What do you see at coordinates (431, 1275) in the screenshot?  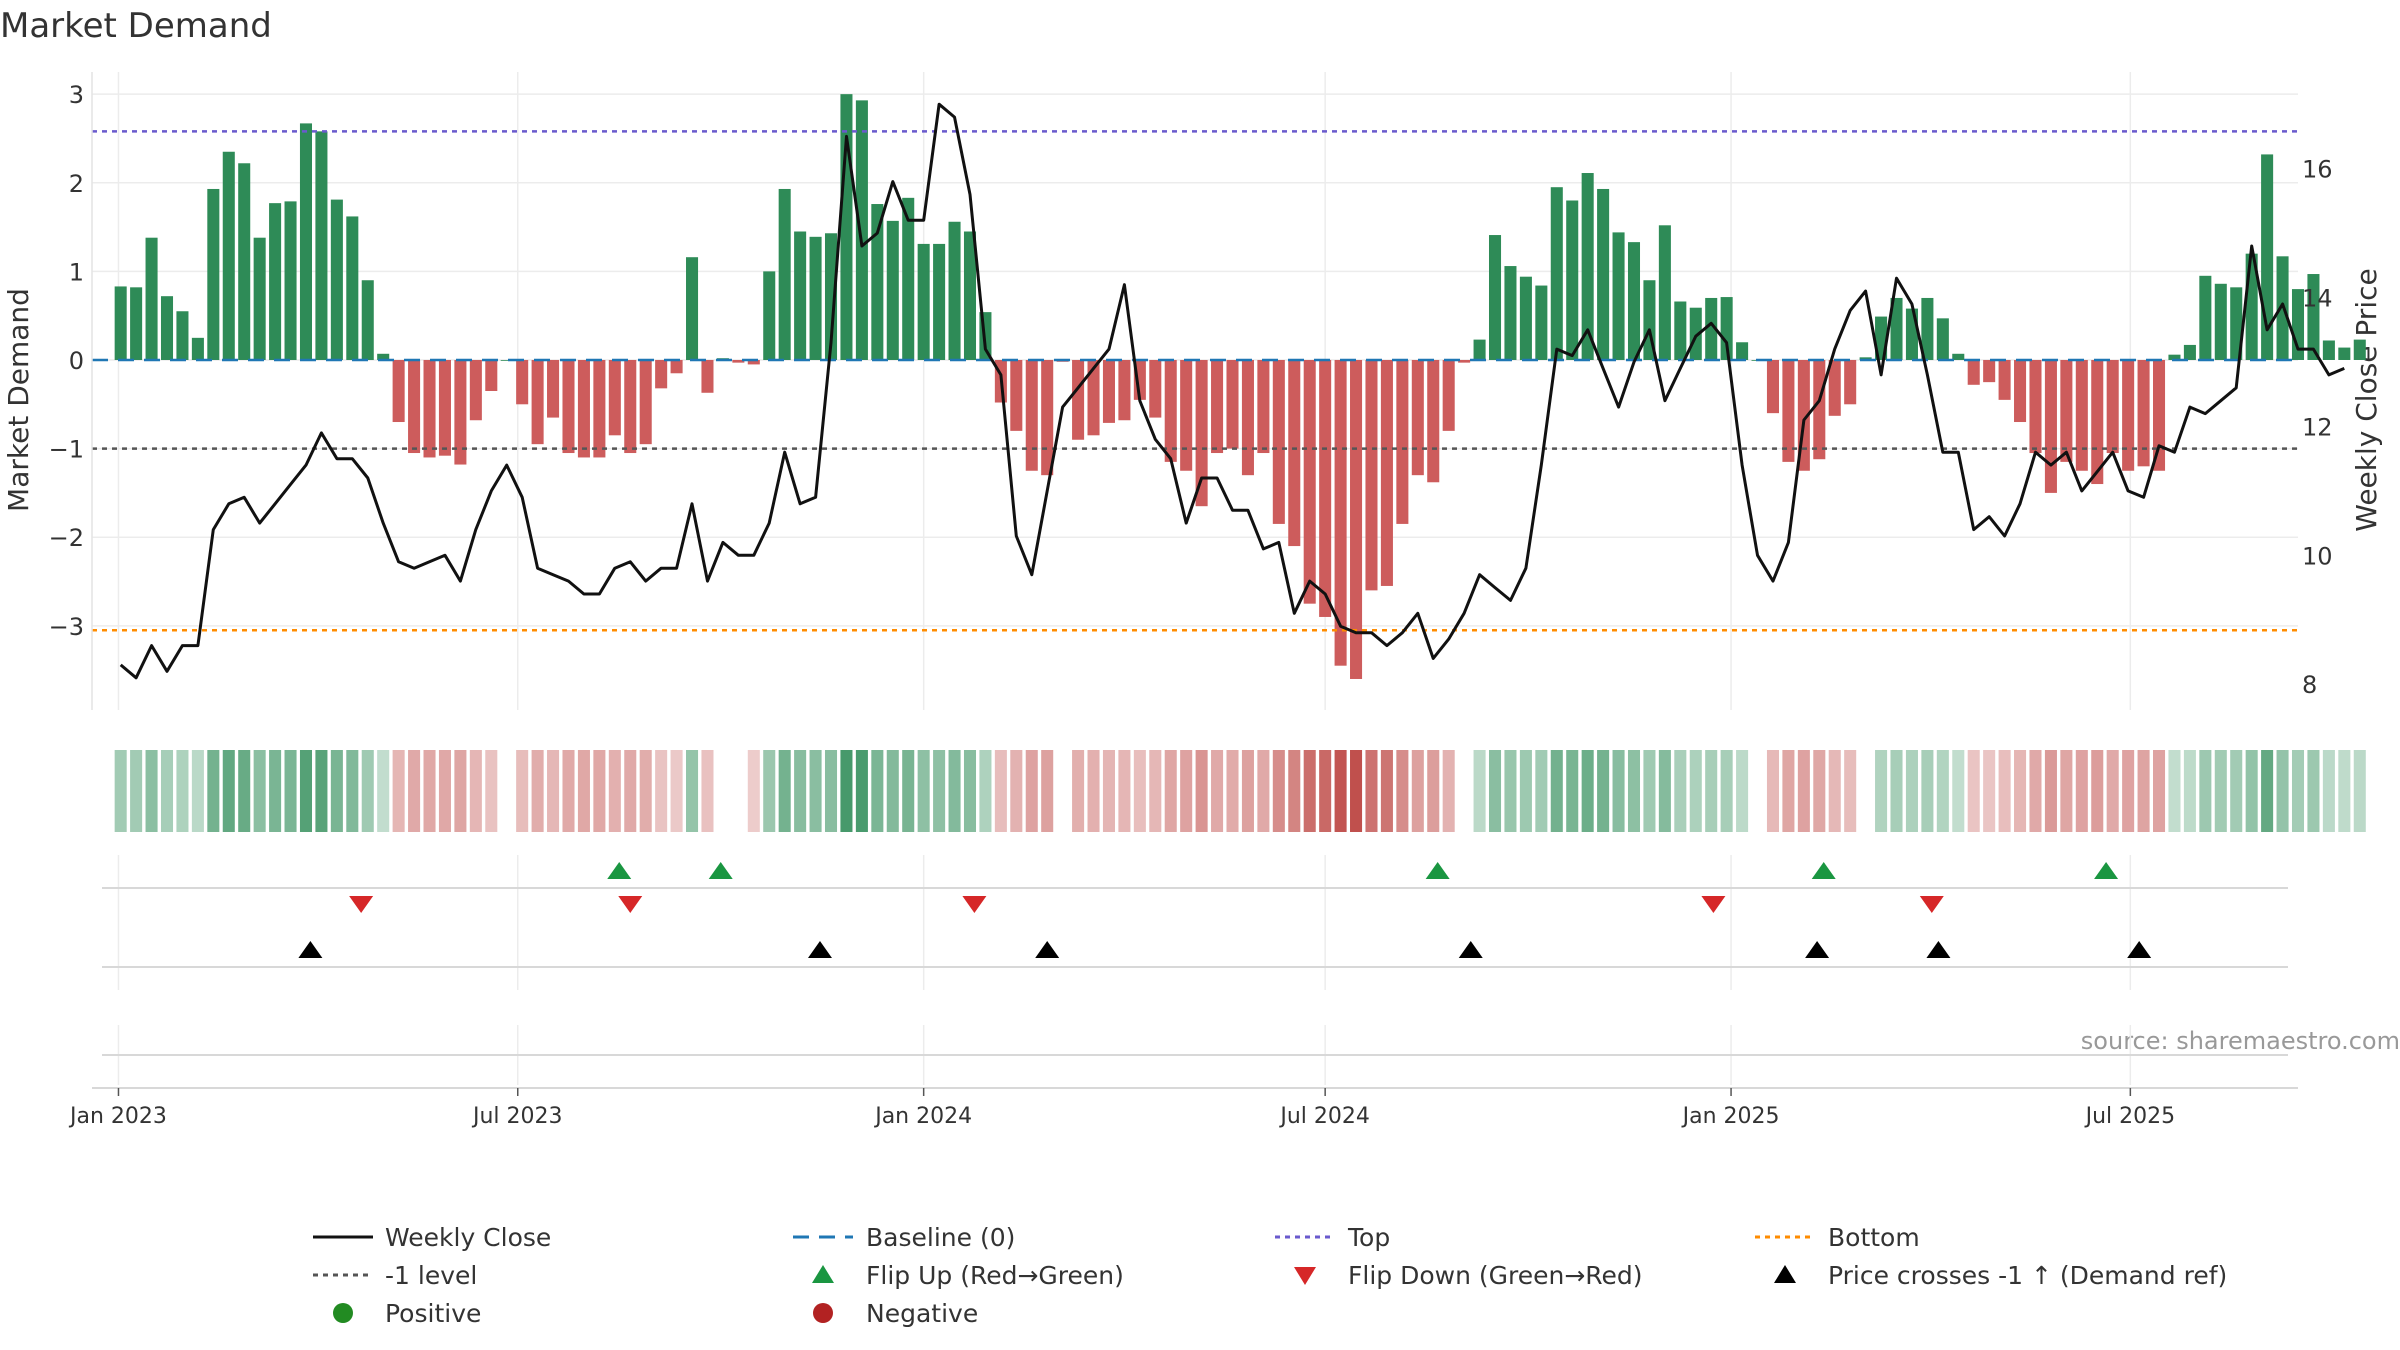 I see `legend-minus-one-label: -1 level` at bounding box center [431, 1275].